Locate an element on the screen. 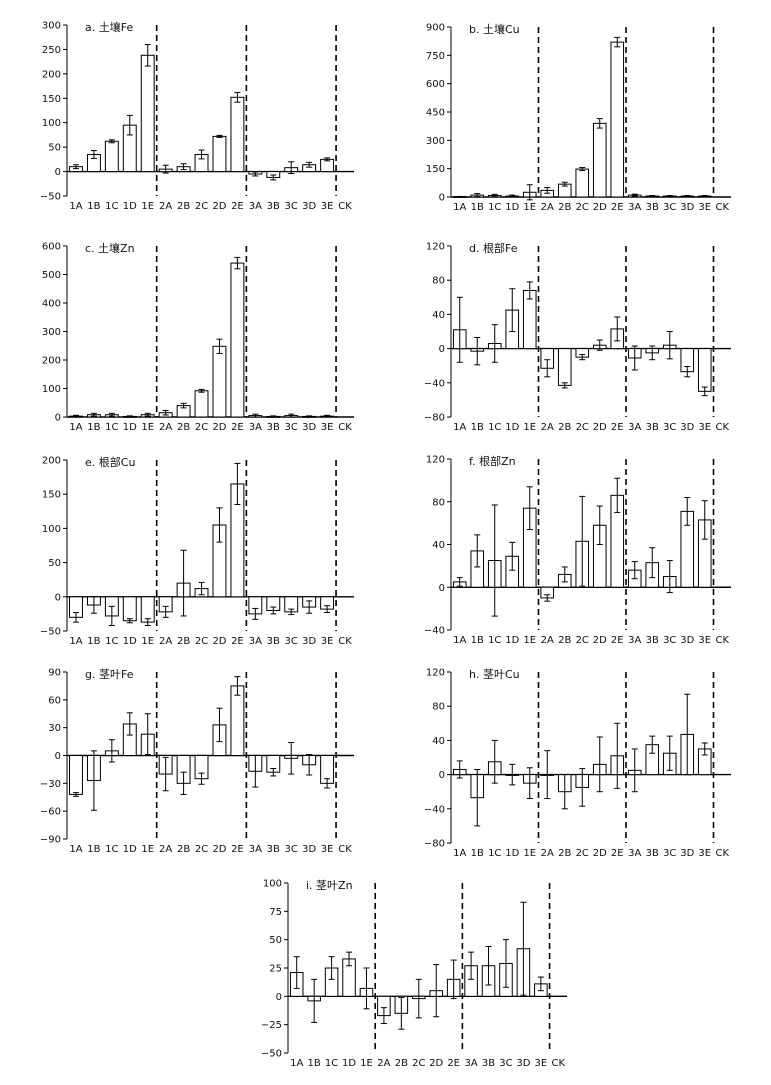 This screenshot has width=771, height=1085. y-tick-label: 30 is located at coordinates (54, 728).